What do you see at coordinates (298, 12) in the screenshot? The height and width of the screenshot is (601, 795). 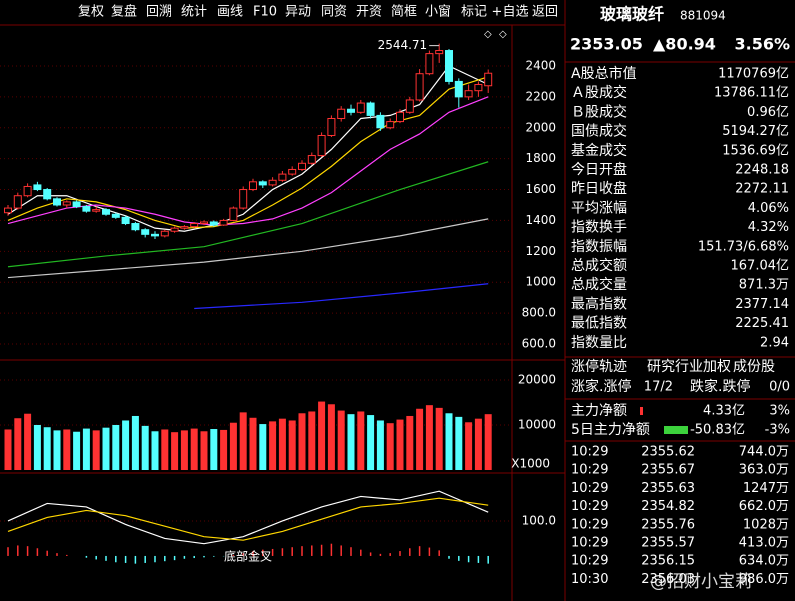 I see `toolbar-button: 异动` at bounding box center [298, 12].